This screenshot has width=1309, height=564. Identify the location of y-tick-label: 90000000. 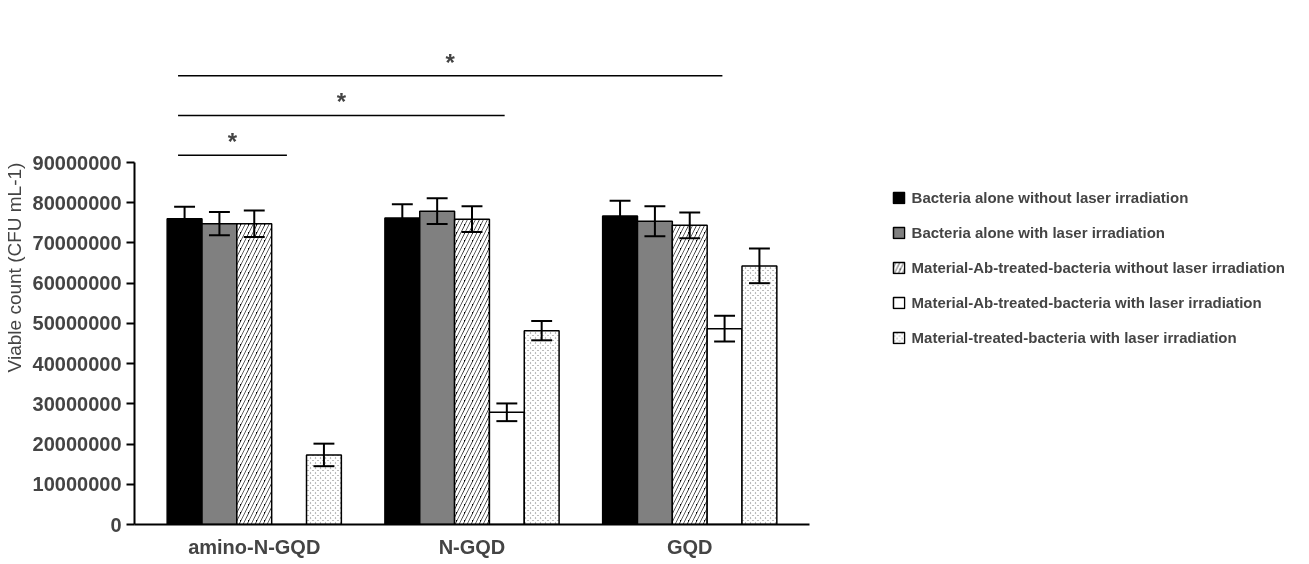
(77, 162).